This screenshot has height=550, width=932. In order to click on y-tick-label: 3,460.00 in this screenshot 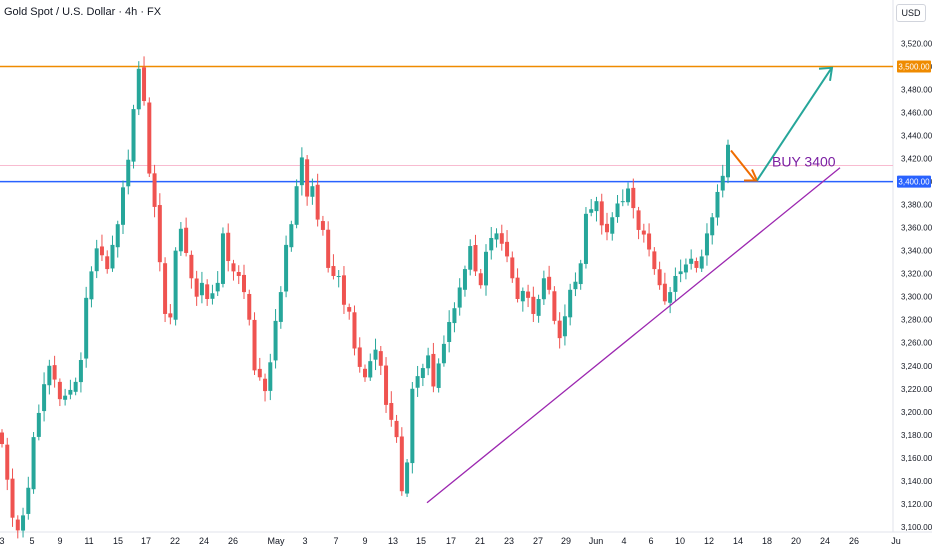, I will do `click(916, 113)`.